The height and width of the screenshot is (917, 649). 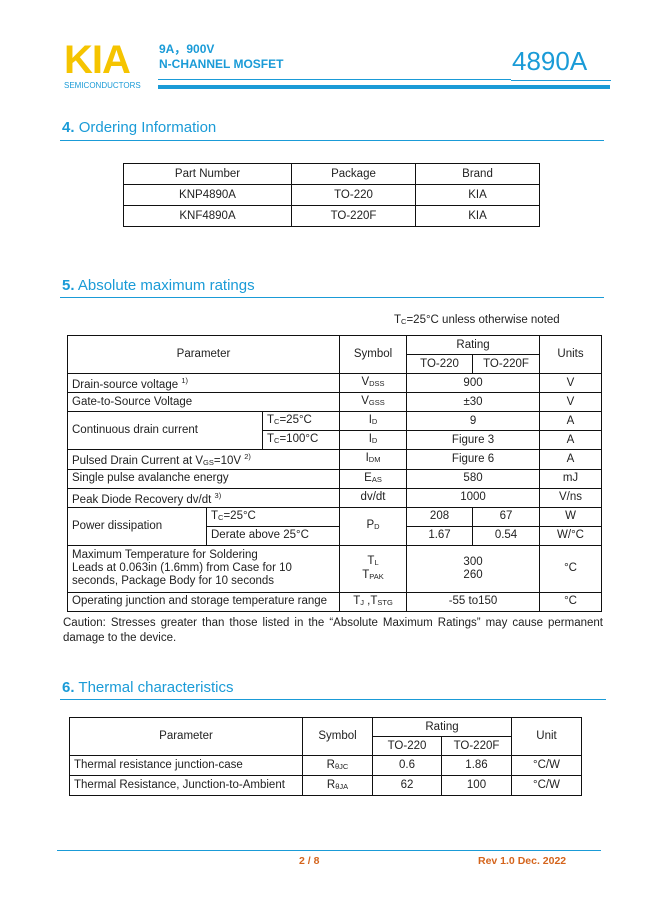 What do you see at coordinates (373, 497) in the screenshot?
I see `cell: dv/dt` at bounding box center [373, 497].